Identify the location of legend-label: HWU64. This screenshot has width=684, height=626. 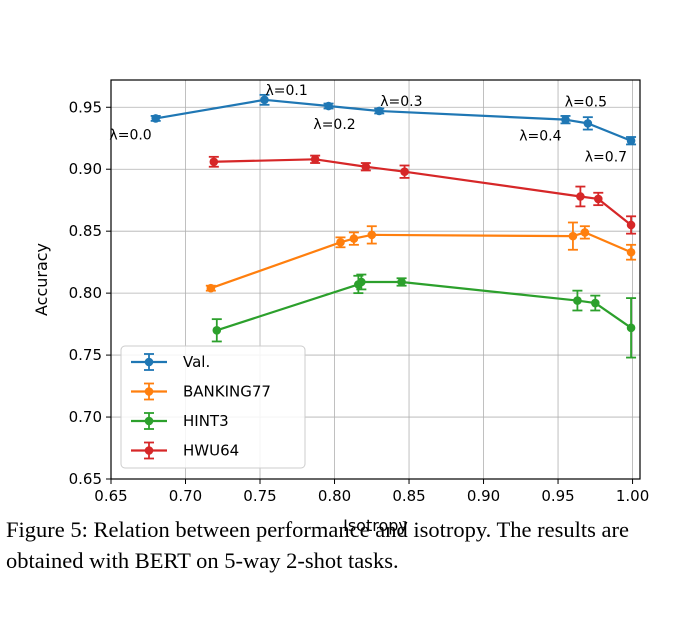
(211, 451).